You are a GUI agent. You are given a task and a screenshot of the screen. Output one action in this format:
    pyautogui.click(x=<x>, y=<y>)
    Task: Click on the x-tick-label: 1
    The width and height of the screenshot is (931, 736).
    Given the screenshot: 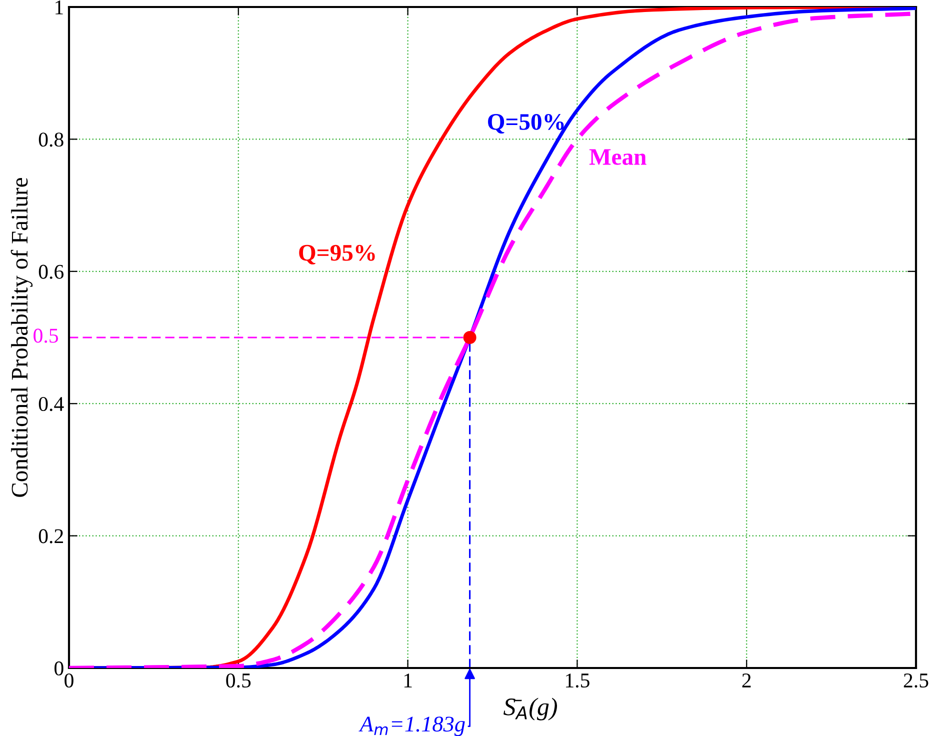 What is the action you would take?
    pyautogui.click(x=408, y=681)
    